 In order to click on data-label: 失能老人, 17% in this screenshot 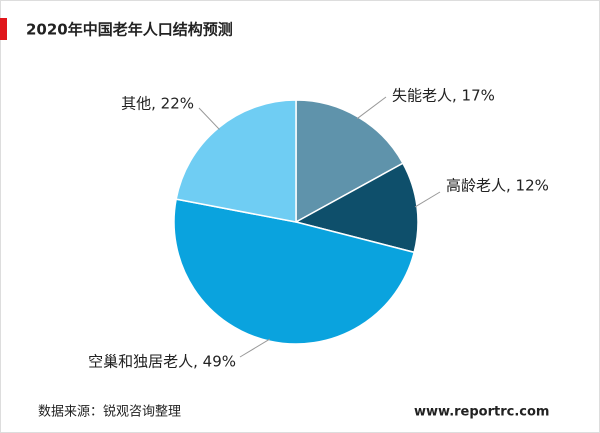, I will do `click(443, 96)`.